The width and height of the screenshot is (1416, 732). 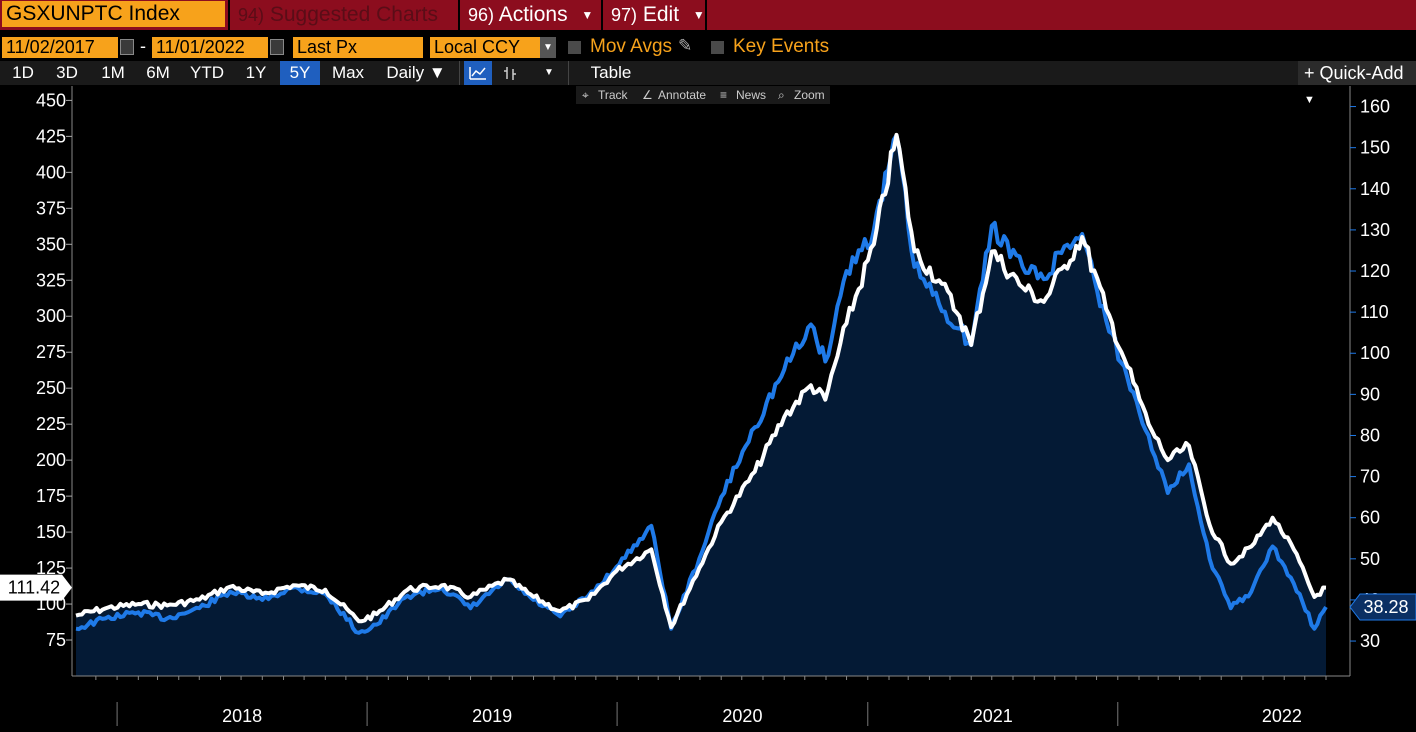 I want to click on last-value-right: 38.28, so click(x=1385, y=607).